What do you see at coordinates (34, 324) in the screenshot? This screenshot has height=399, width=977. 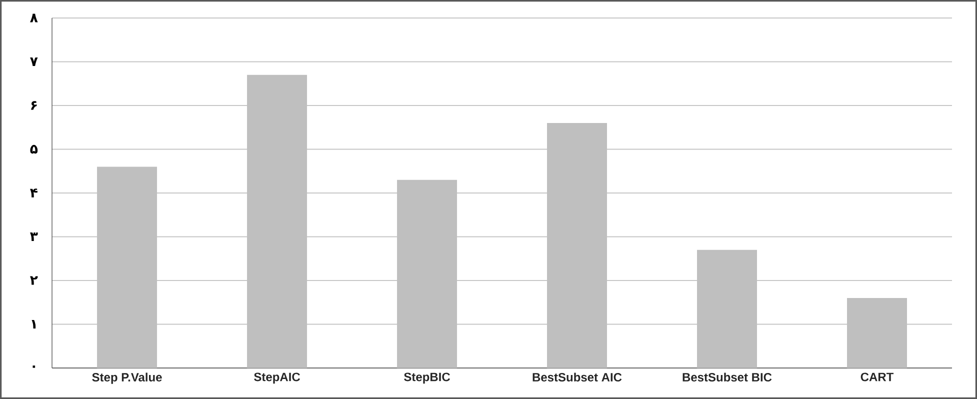 I see `y-tick-label: ۱` at bounding box center [34, 324].